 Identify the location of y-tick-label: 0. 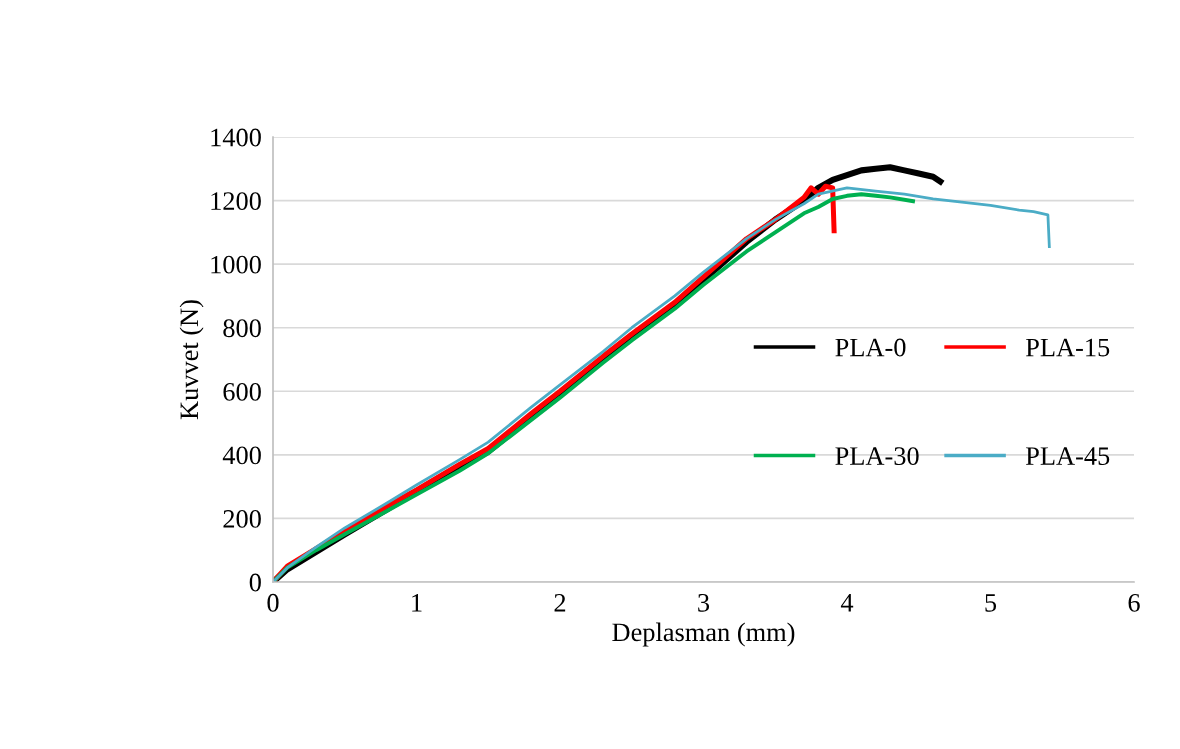
(255, 582).